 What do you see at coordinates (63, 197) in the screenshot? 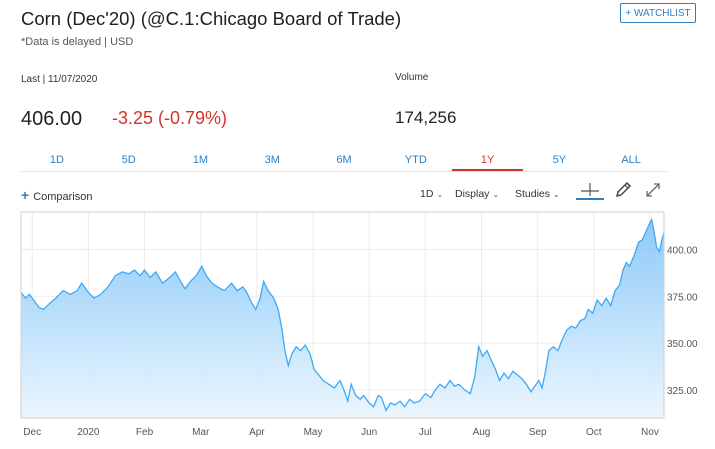
I see `comparison-label: Comparison` at bounding box center [63, 197].